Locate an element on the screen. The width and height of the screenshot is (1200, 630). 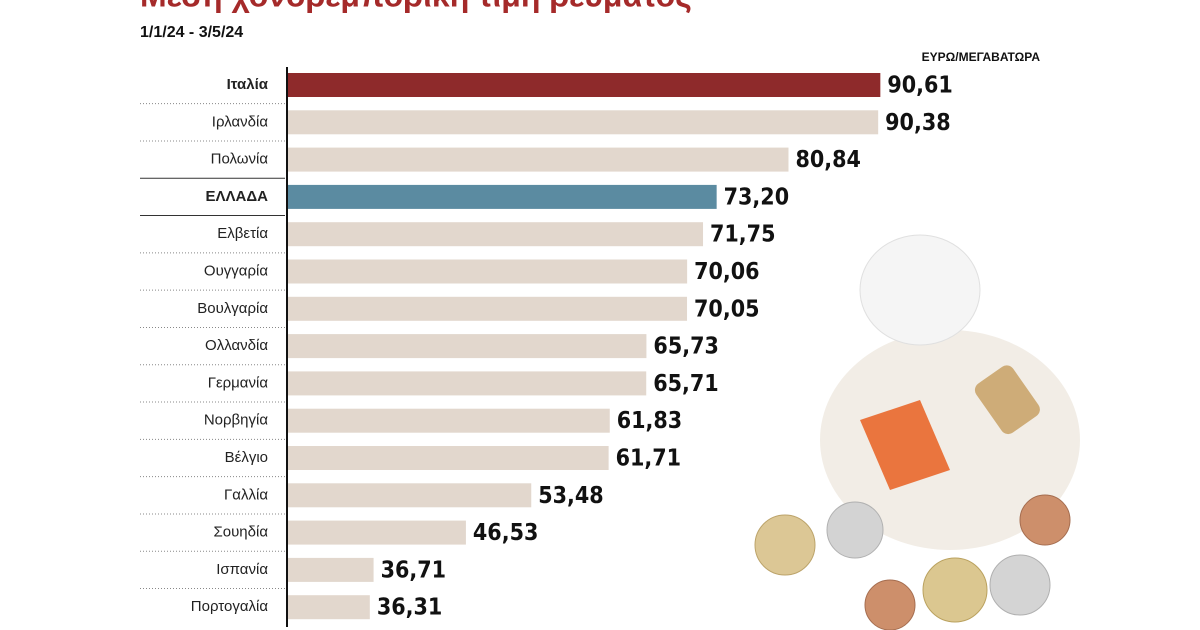
value-label: 70,06 is located at coordinates (726, 272).